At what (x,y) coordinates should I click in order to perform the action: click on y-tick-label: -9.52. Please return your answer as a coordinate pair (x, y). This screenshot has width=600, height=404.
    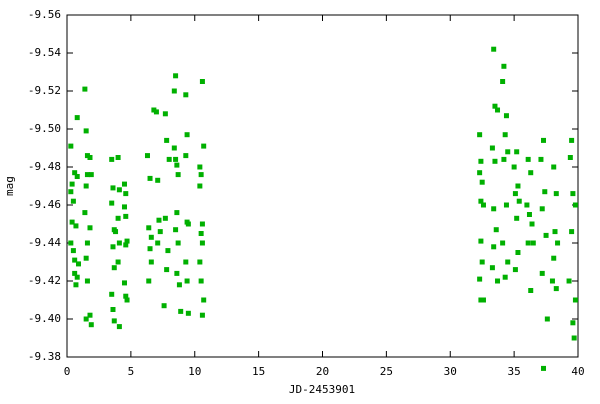
    Looking at the image, I should click on (44, 90).